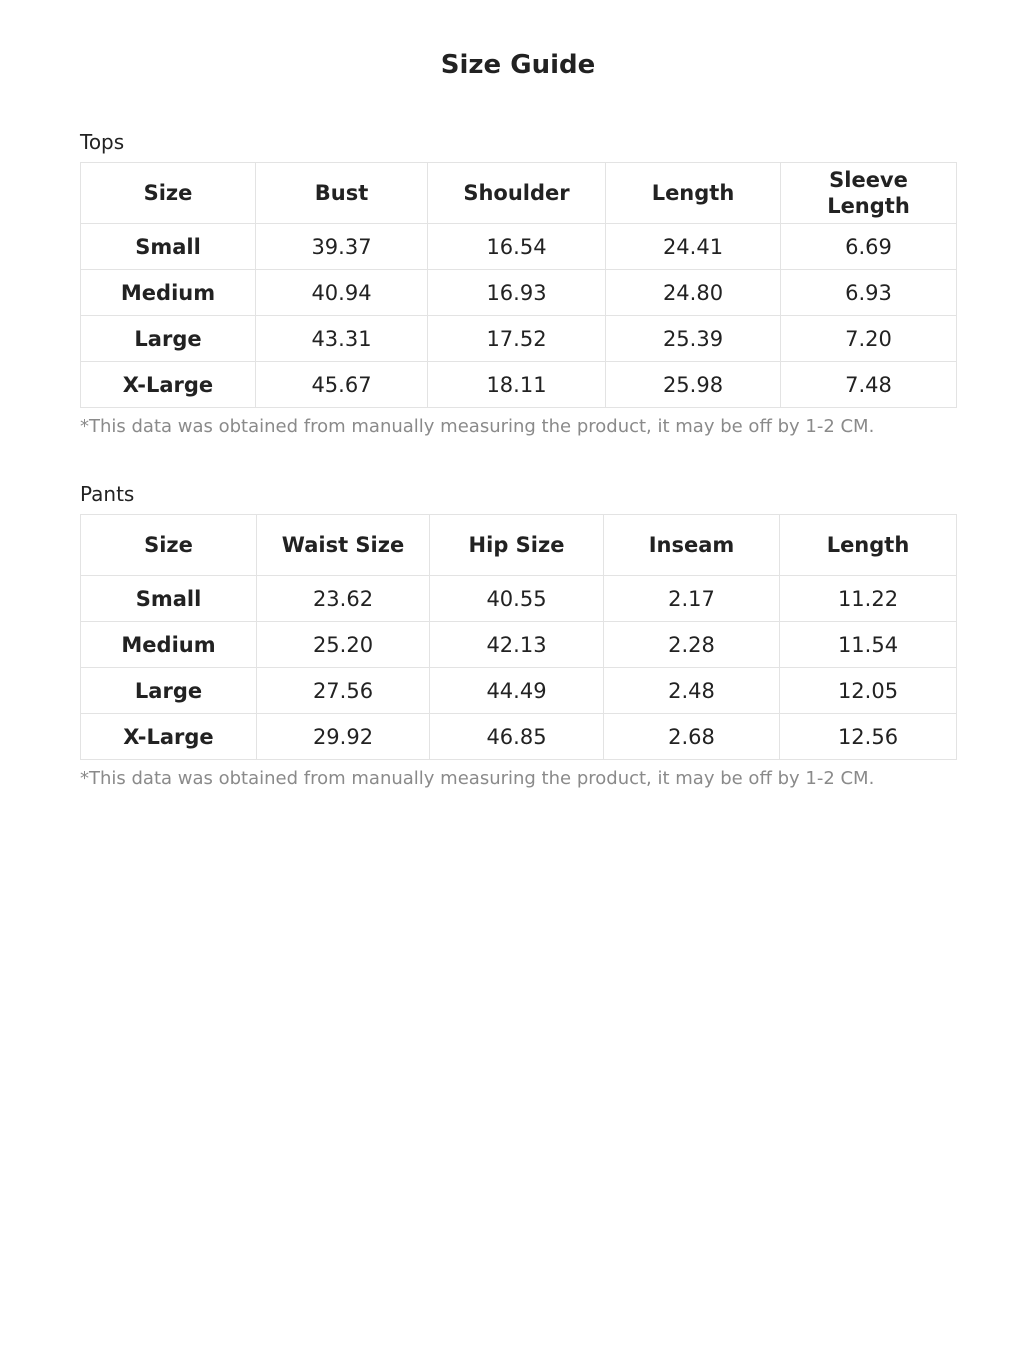 This screenshot has width=1024, height=1364. What do you see at coordinates (343, 598) in the screenshot?
I see `value-cell: 23.62` at bounding box center [343, 598].